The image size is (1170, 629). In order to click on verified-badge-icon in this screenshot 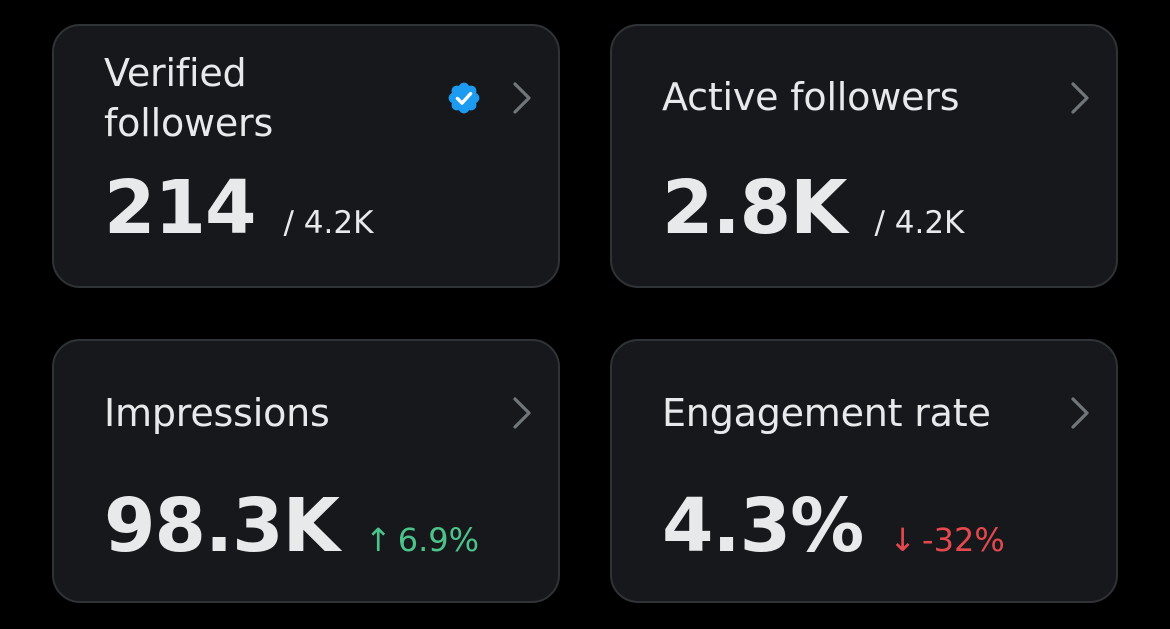, I will do `click(464, 98)`.